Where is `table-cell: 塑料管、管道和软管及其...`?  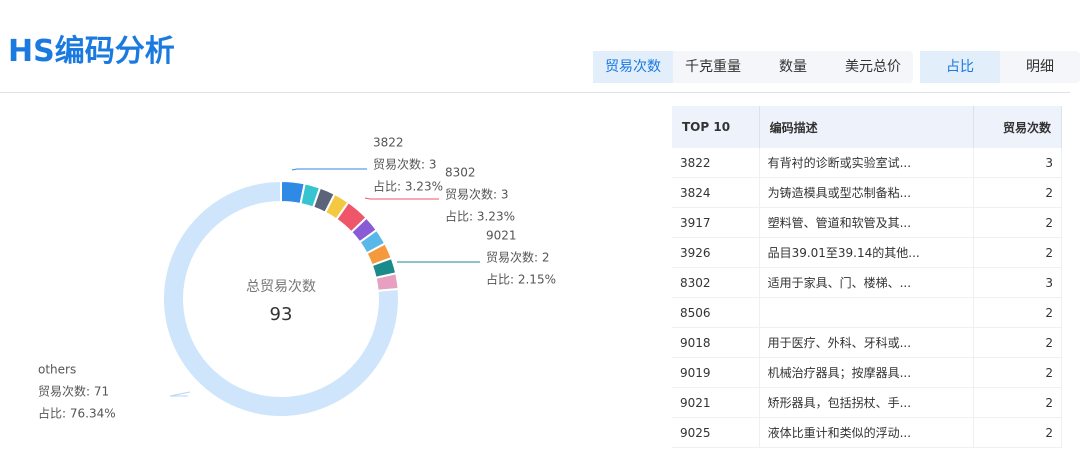 table-cell: 塑料管、管道和软管及其... is located at coordinates (867, 222).